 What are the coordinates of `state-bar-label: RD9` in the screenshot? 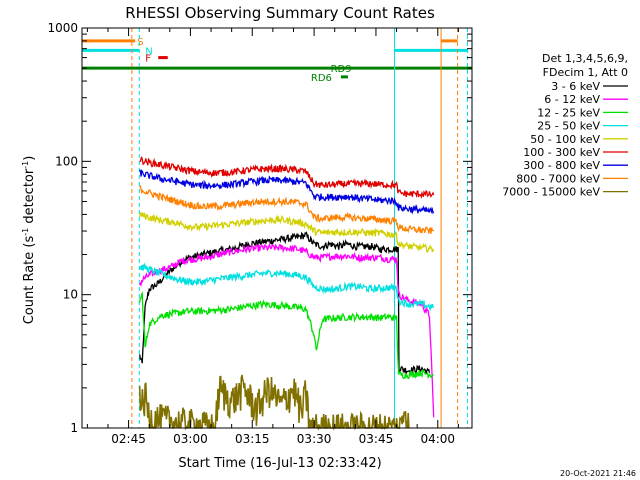 It's located at (341, 69).